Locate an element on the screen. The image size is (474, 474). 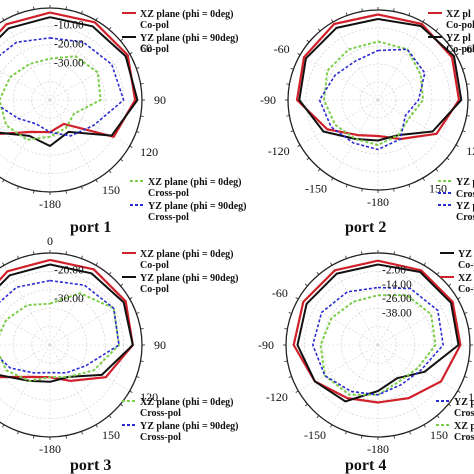
angle-tick-label: 60 is located at coordinates (146, 48).